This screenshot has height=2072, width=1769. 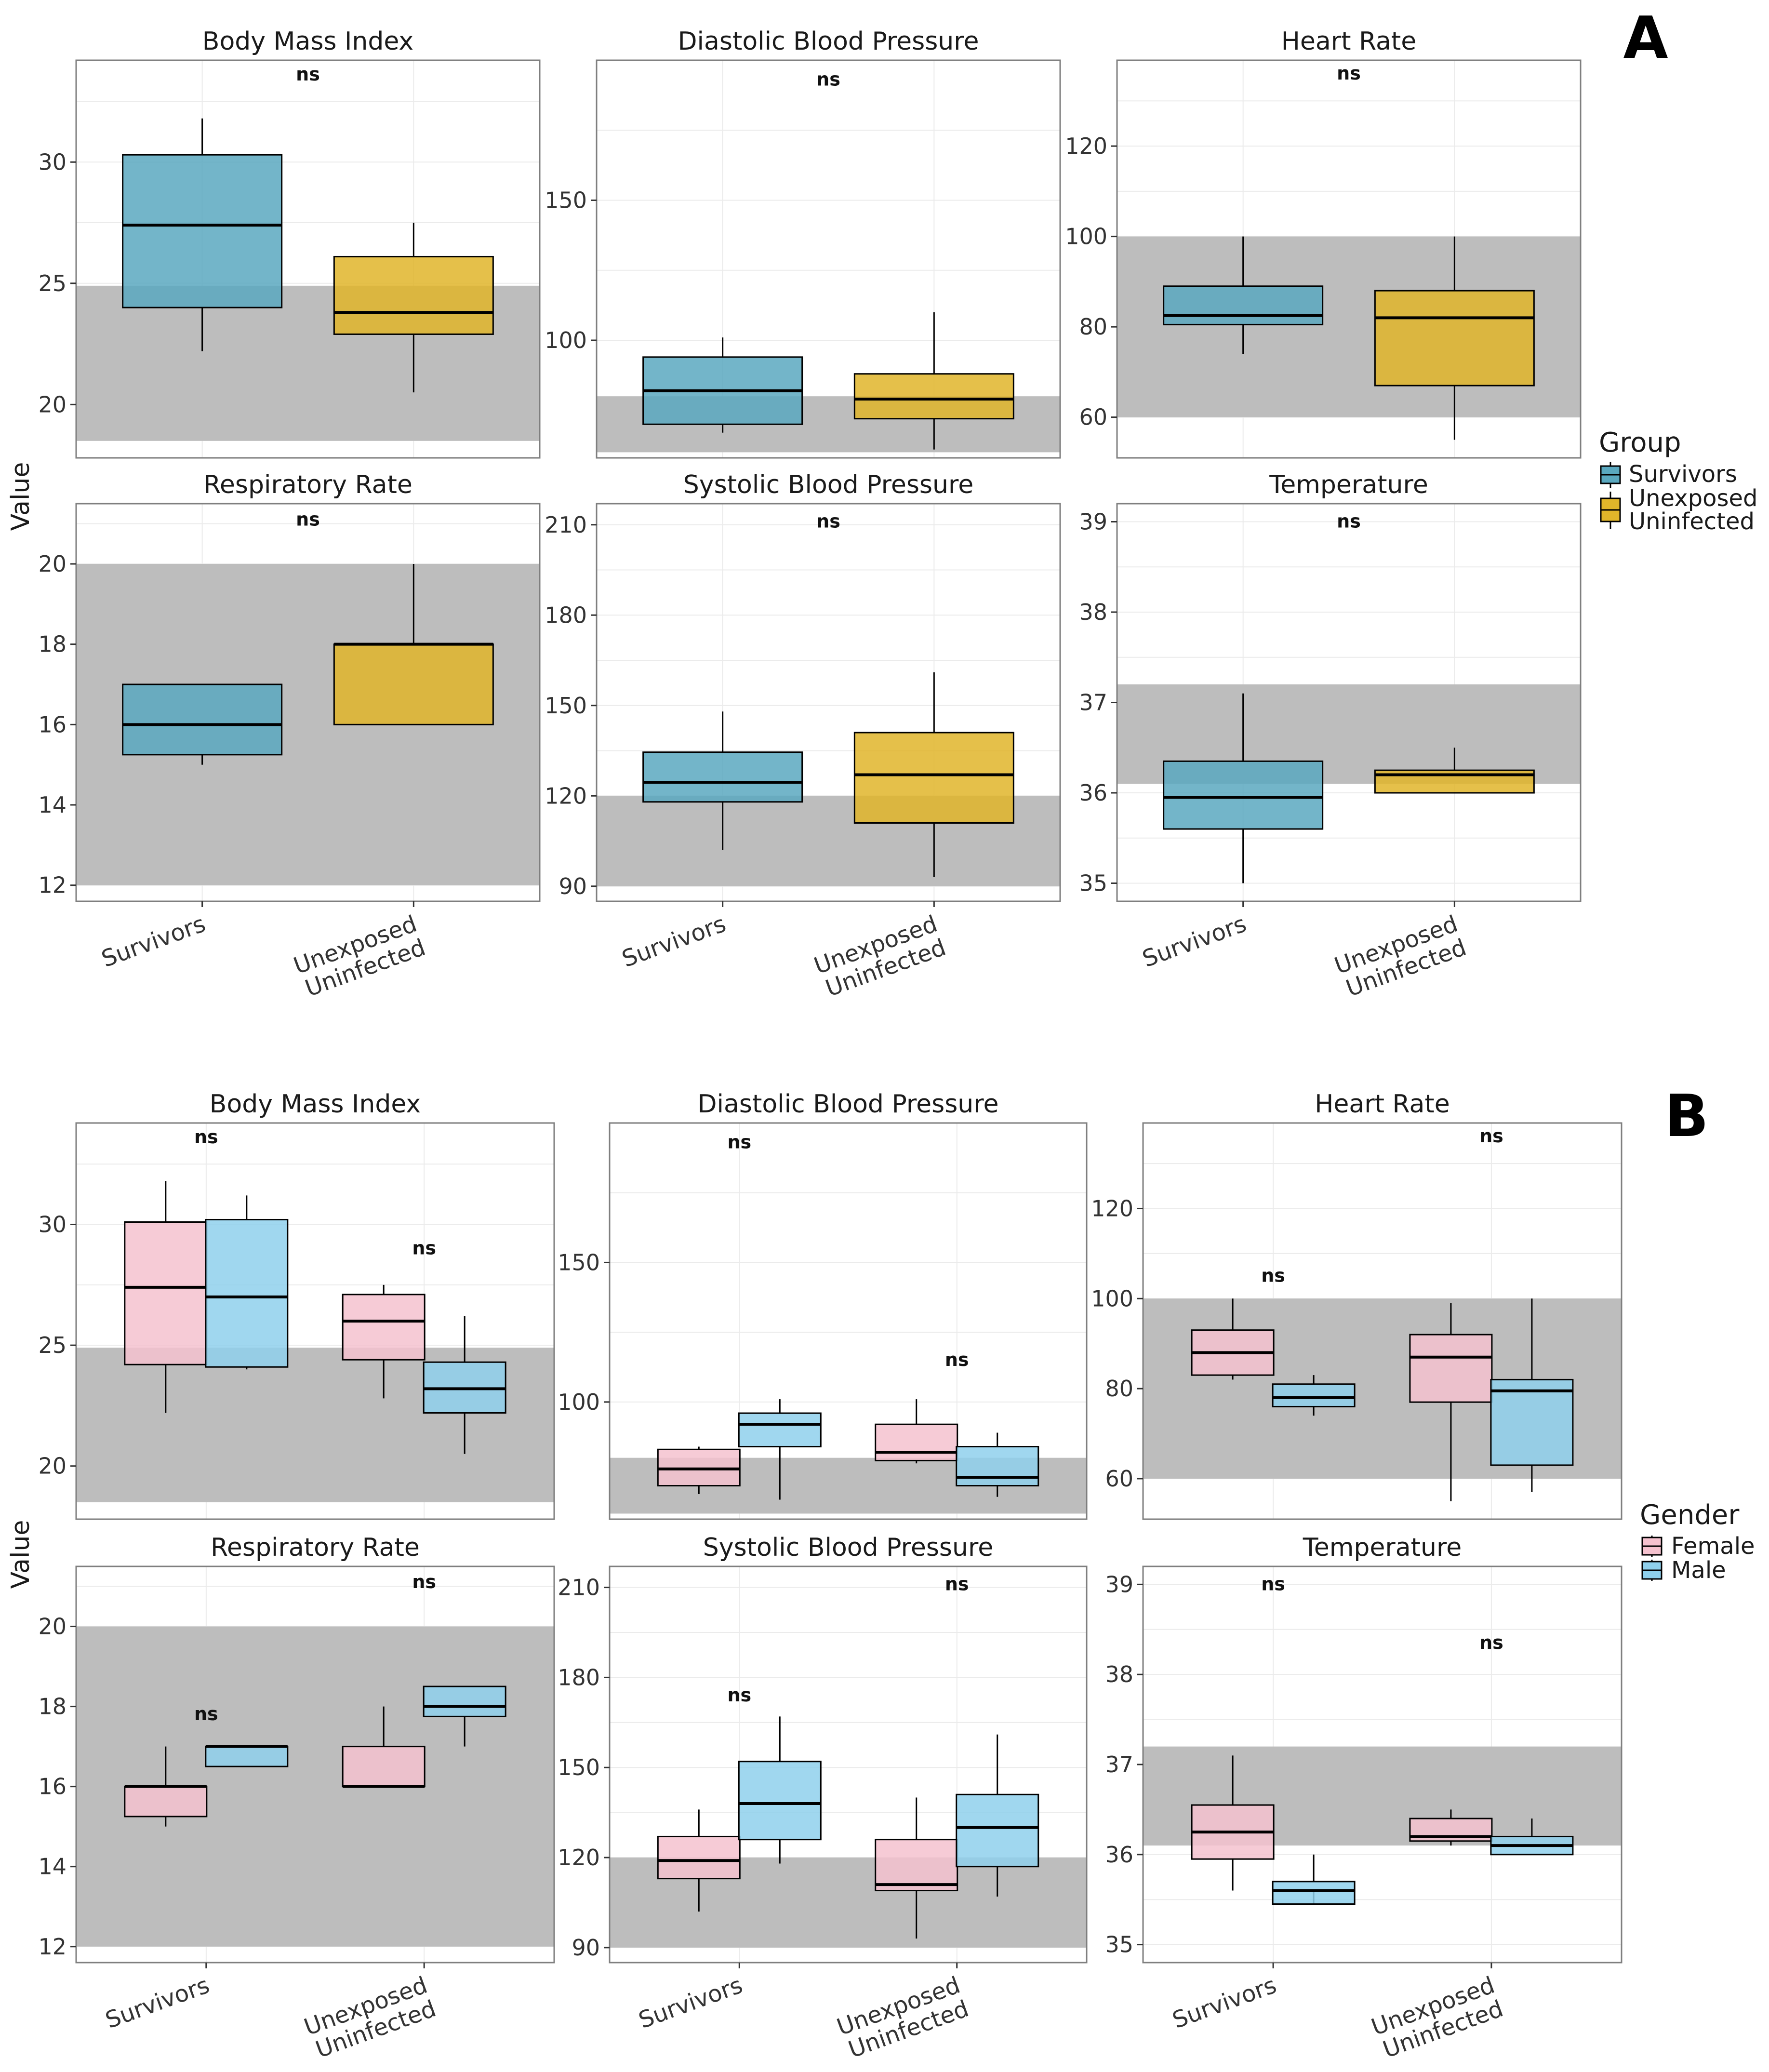 What do you see at coordinates (1698, 1541) in the screenshot?
I see `legend-b: Gender Female Male` at bounding box center [1698, 1541].